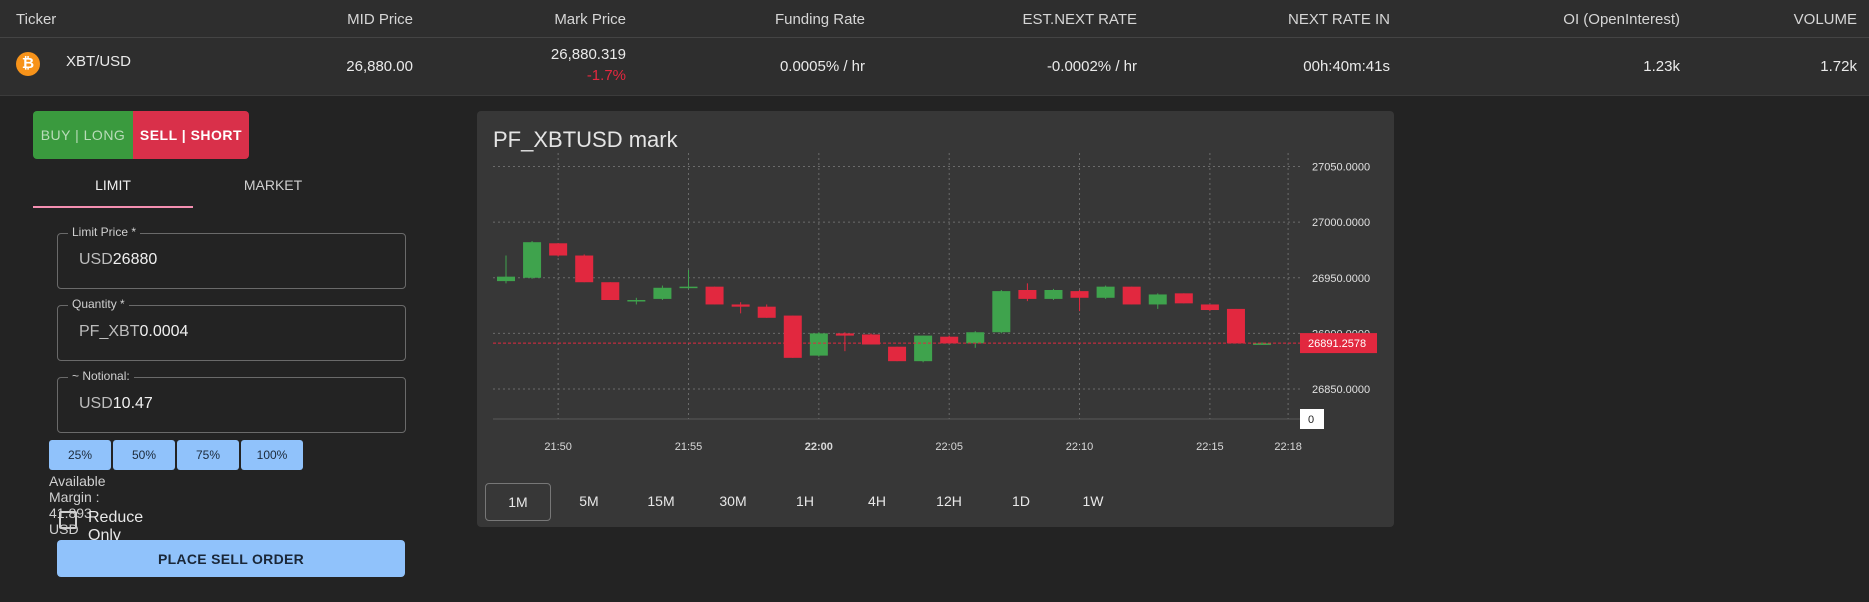 The height and width of the screenshot is (602, 1869). What do you see at coordinates (1210, 447) in the screenshot?
I see `x-tick-label: 22:15` at bounding box center [1210, 447].